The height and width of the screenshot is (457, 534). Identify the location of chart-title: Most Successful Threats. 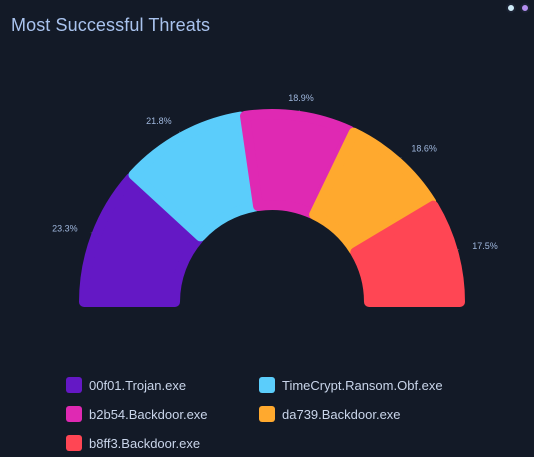
(111, 25).